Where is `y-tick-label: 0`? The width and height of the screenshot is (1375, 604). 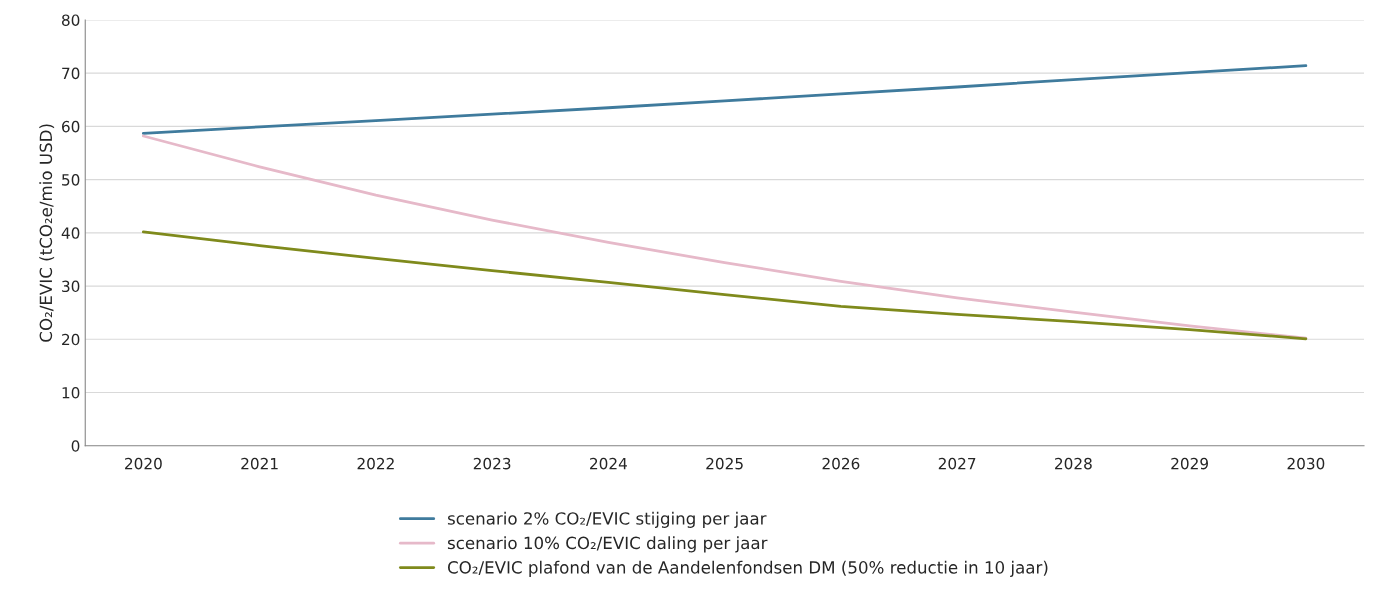 y-tick-label: 0 is located at coordinates (75, 446).